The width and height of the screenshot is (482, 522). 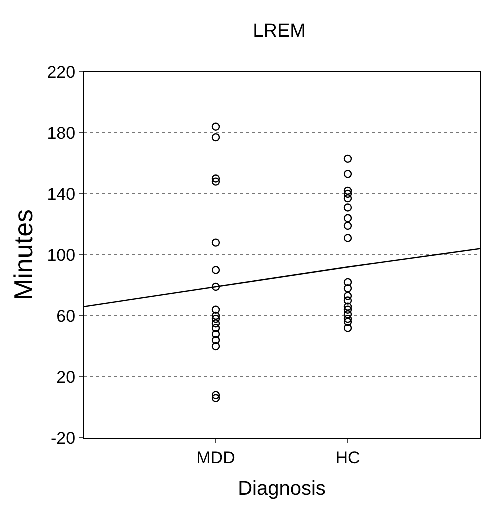 What do you see at coordinates (66, 316) in the screenshot?
I see `y-tick-label: 60` at bounding box center [66, 316].